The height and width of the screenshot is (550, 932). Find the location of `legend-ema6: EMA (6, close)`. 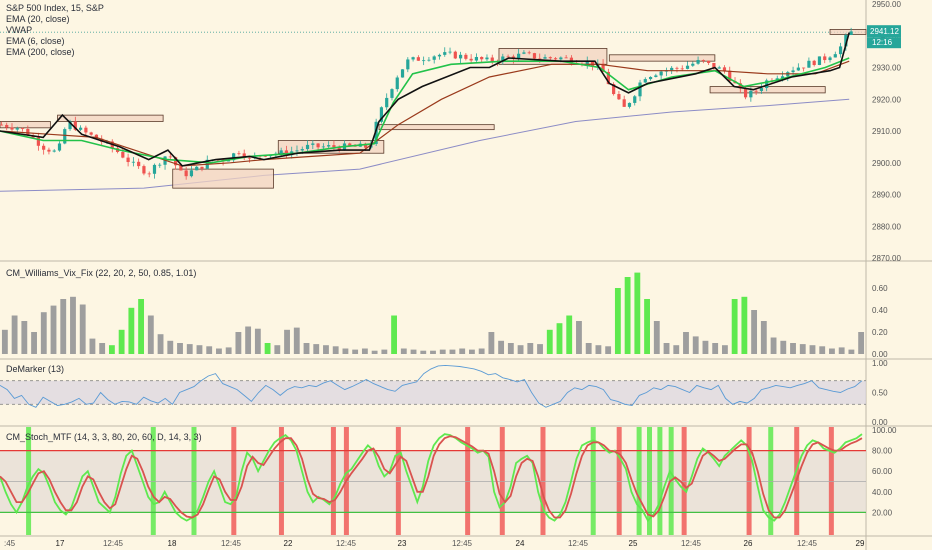

legend-ema6: EMA (6, close) is located at coordinates (35, 41).